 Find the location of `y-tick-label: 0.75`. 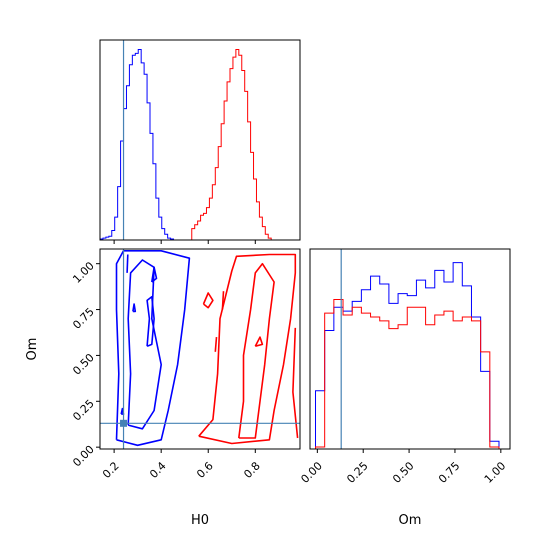

y-tick-label: 0.75 is located at coordinates (83, 318).